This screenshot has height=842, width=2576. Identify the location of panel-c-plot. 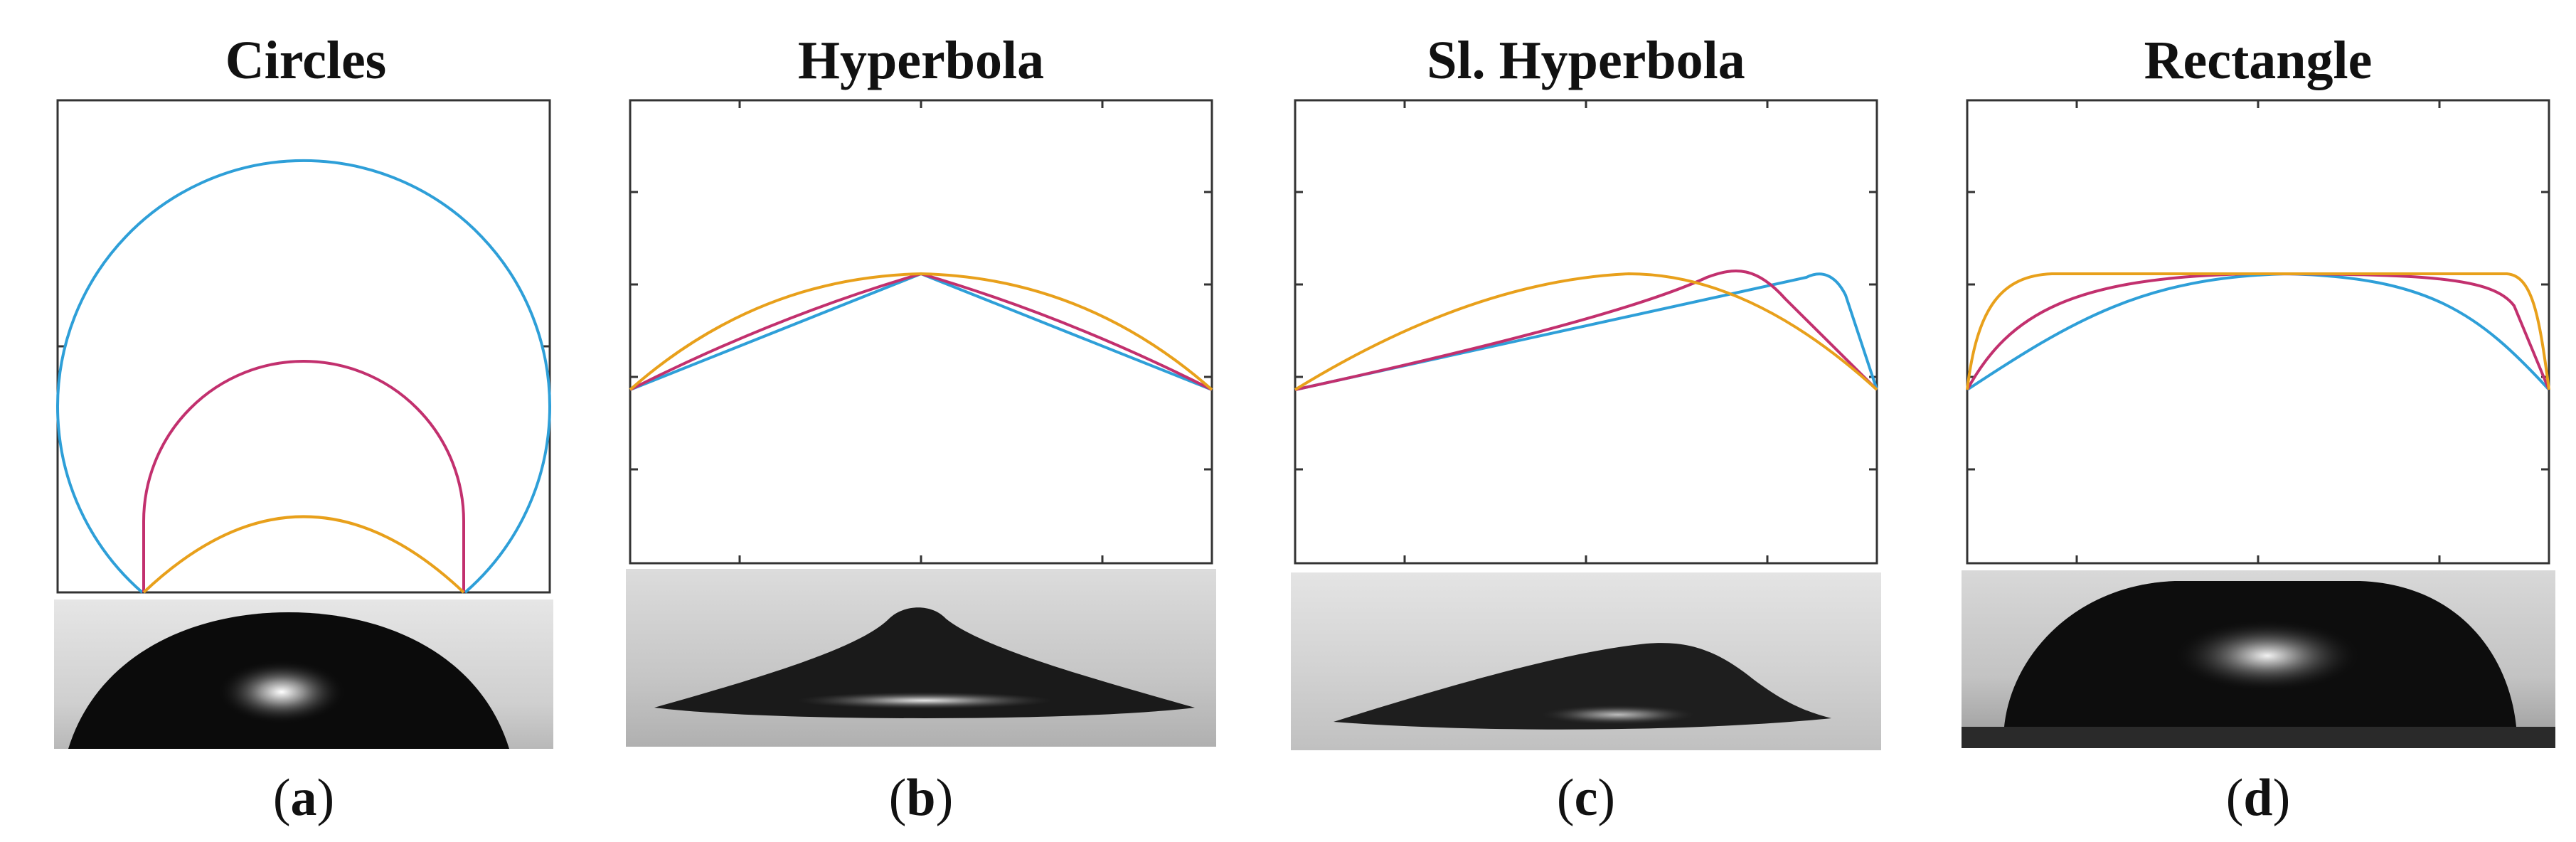
(1586, 332).